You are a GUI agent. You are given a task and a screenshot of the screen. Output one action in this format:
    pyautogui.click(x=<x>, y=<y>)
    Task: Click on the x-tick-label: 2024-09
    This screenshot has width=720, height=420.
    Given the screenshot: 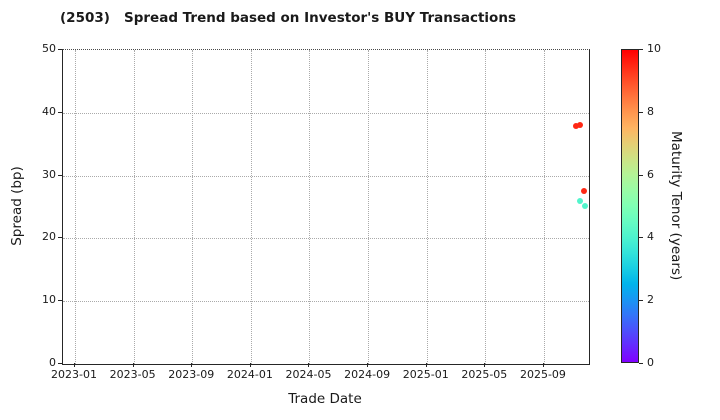 What is the action you would take?
    pyautogui.click(x=367, y=374)
    